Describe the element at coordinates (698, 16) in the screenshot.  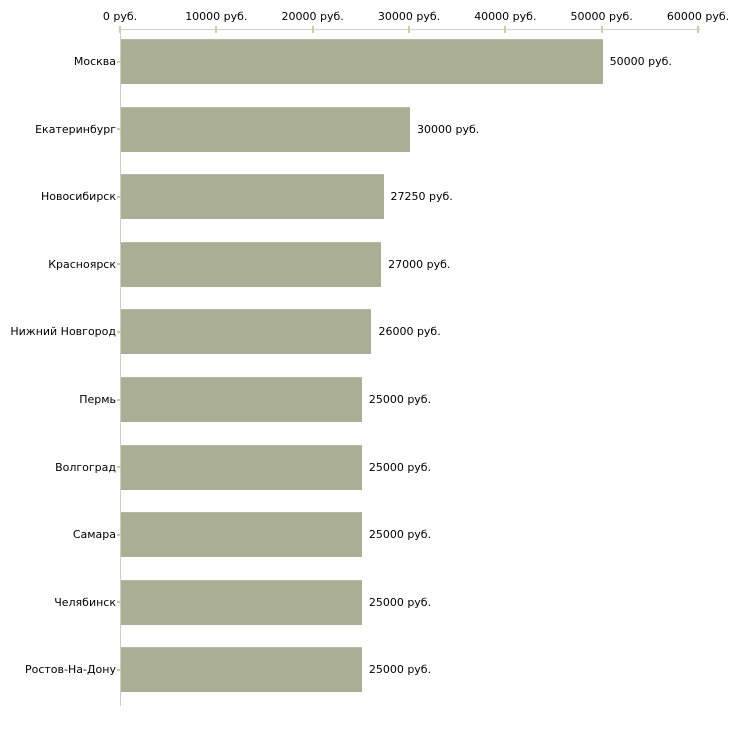
I see `x-axis-tick-label: 60000 руб.` at that location.